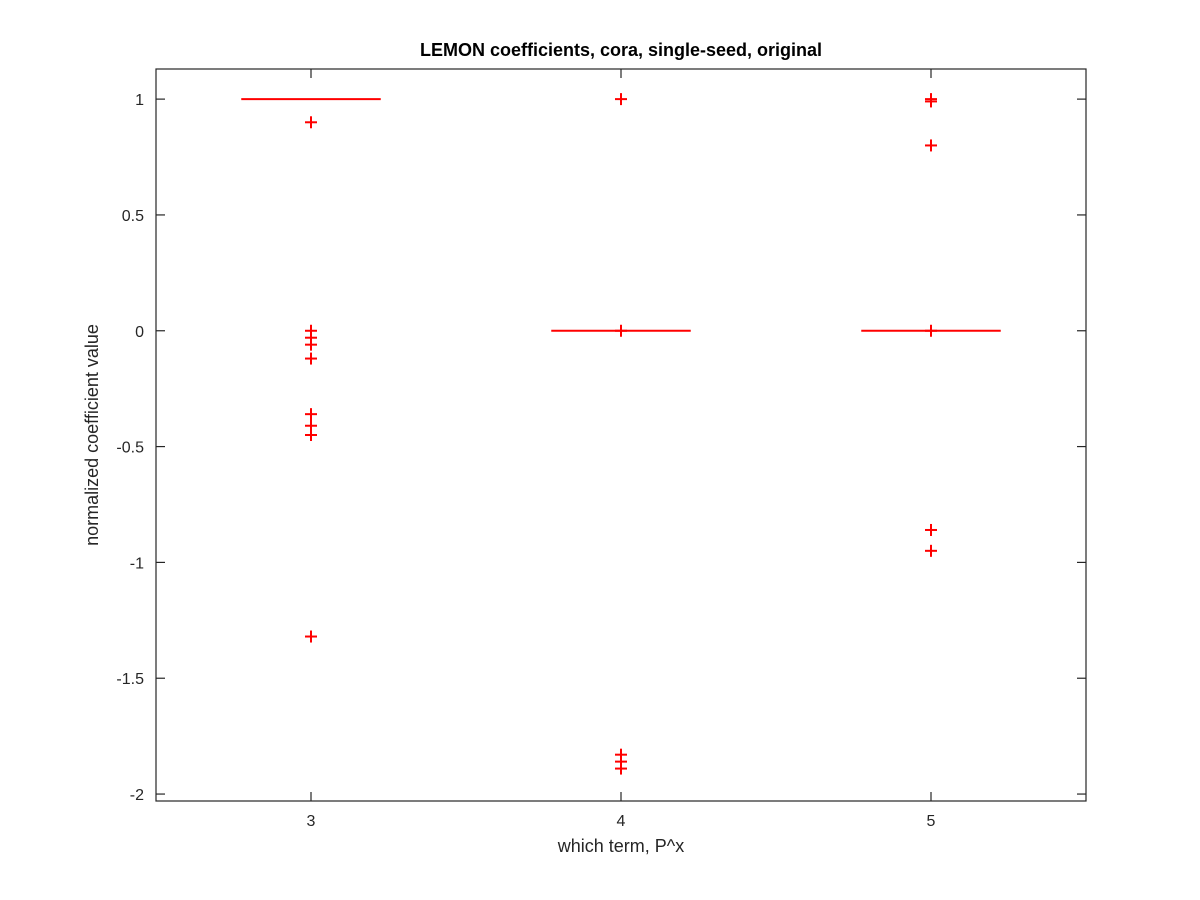  What do you see at coordinates (130, 448) in the screenshot?
I see `y-tick-label: -0.5` at bounding box center [130, 448].